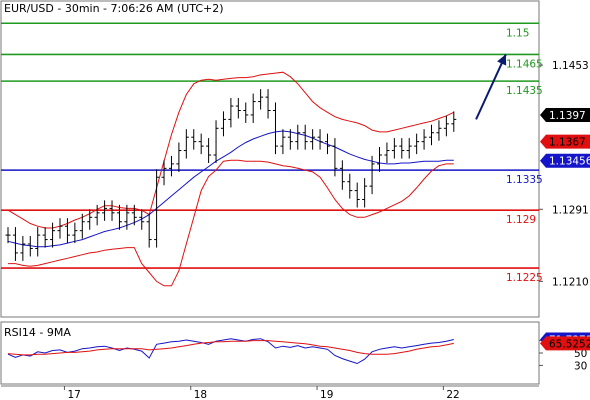 The width and height of the screenshot is (590, 400). I want to click on time-axis-label: 18, so click(200, 394).